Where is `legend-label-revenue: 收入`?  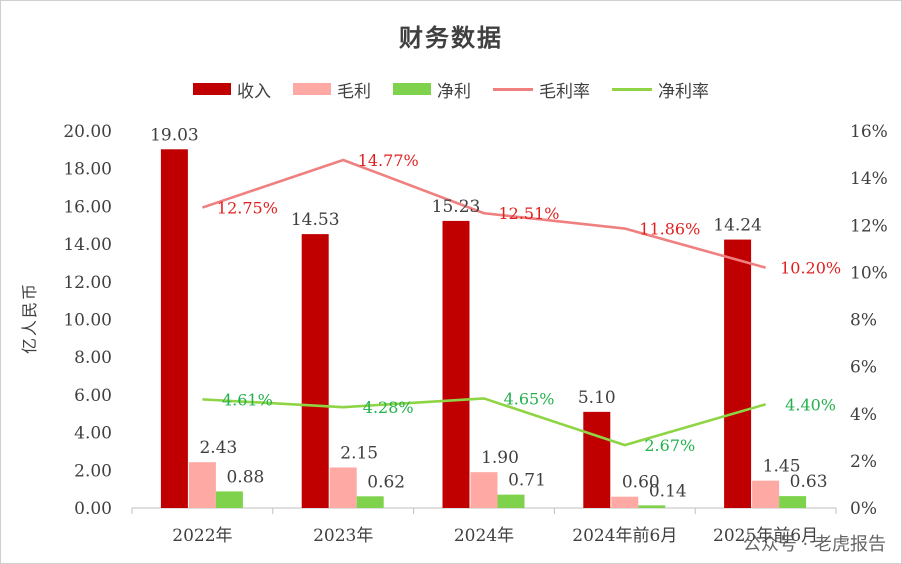
legend-label-revenue: 收入 is located at coordinates (254, 91).